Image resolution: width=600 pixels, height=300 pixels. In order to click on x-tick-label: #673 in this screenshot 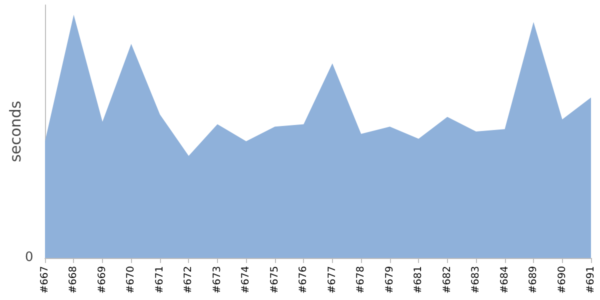, I will do `click(217, 280)`.